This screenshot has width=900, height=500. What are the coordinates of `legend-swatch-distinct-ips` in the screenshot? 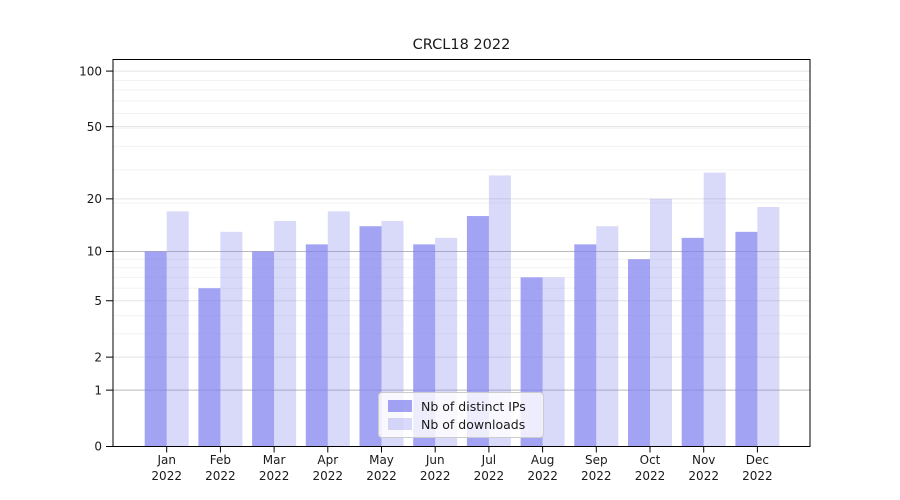 It's located at (400, 406).